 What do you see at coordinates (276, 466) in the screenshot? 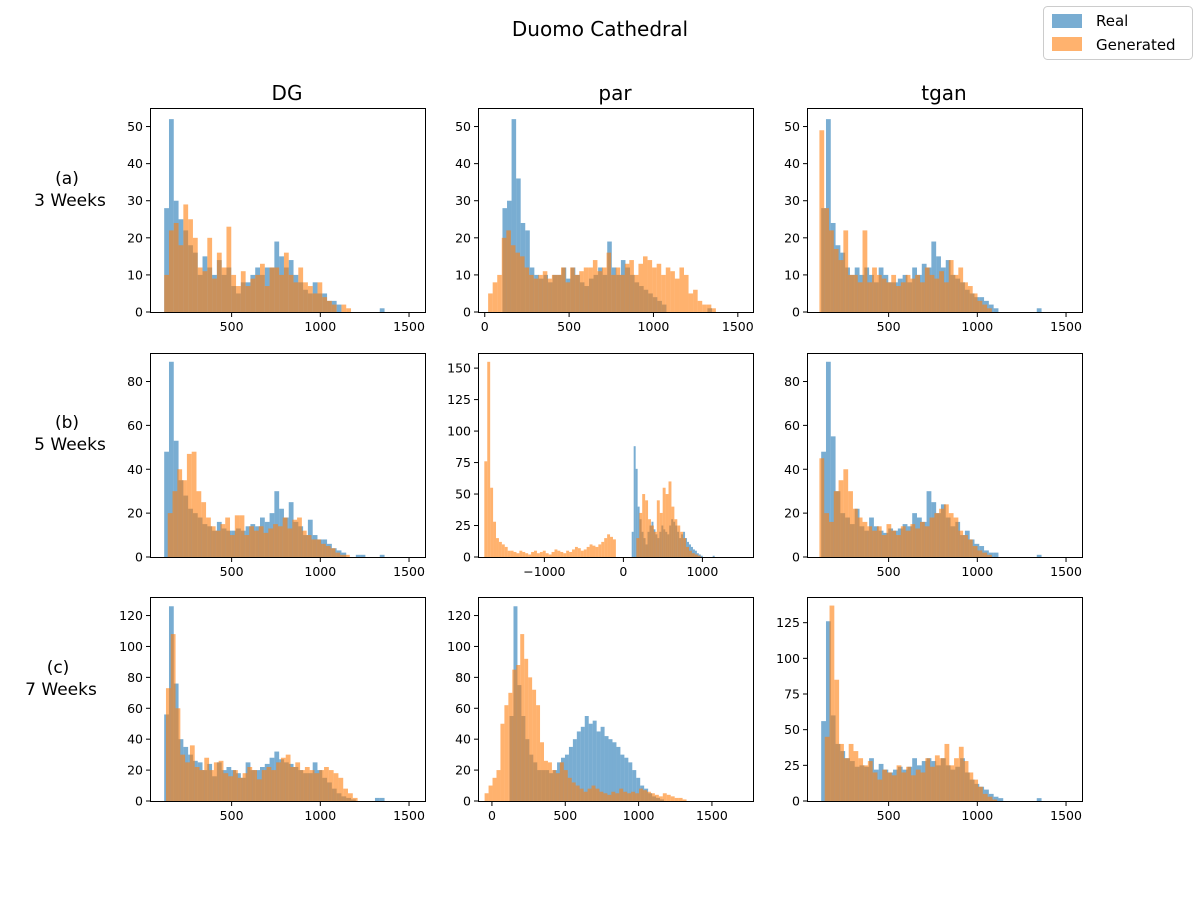
I see `subplot-dg-b: 500 1000 1500 0 20 40 60 80` at bounding box center [276, 466].